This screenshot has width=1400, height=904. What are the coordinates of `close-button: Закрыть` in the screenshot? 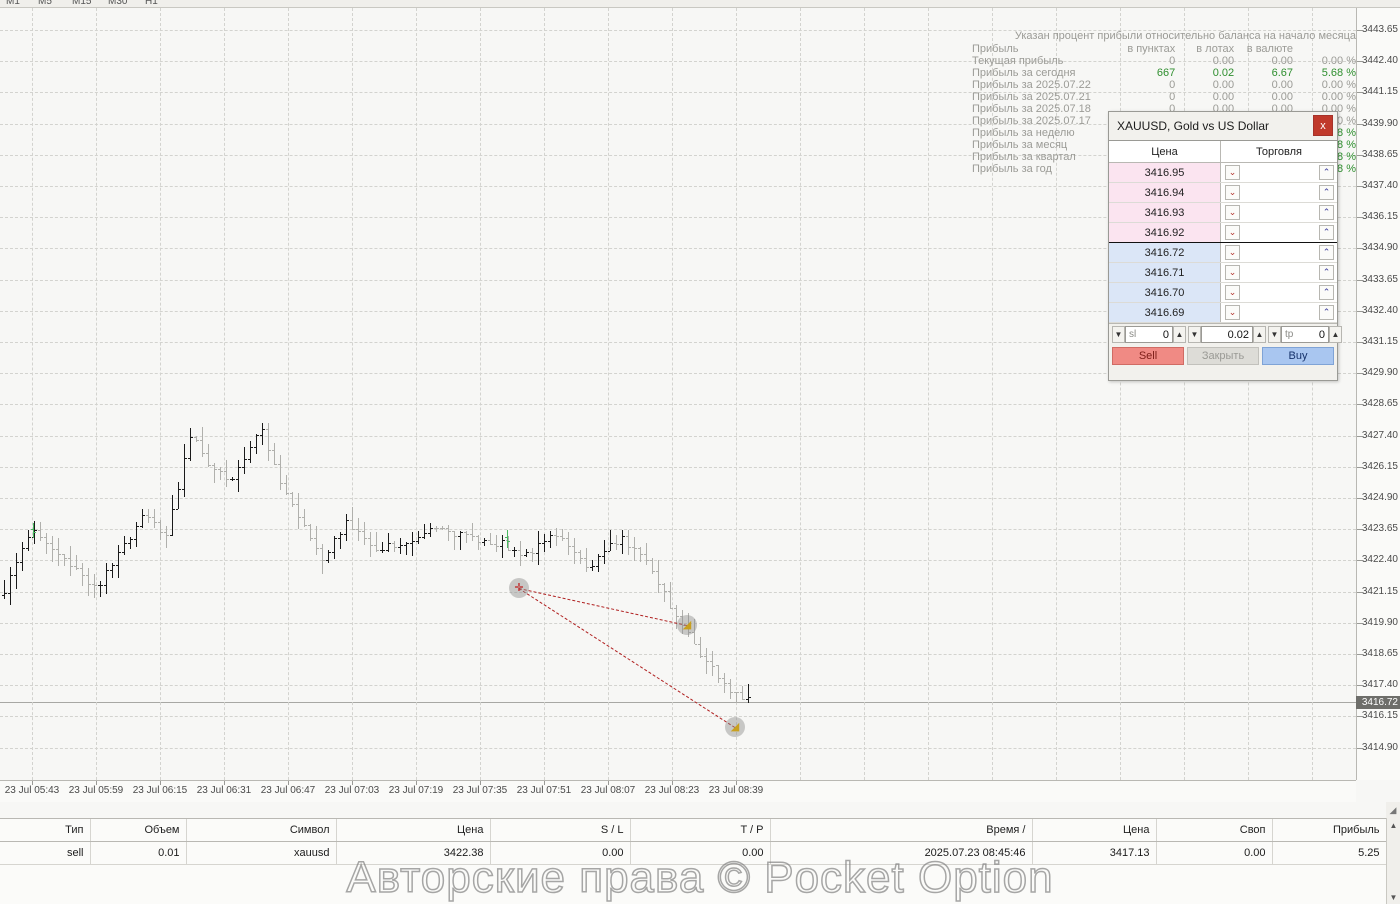 It's located at (1223, 356).